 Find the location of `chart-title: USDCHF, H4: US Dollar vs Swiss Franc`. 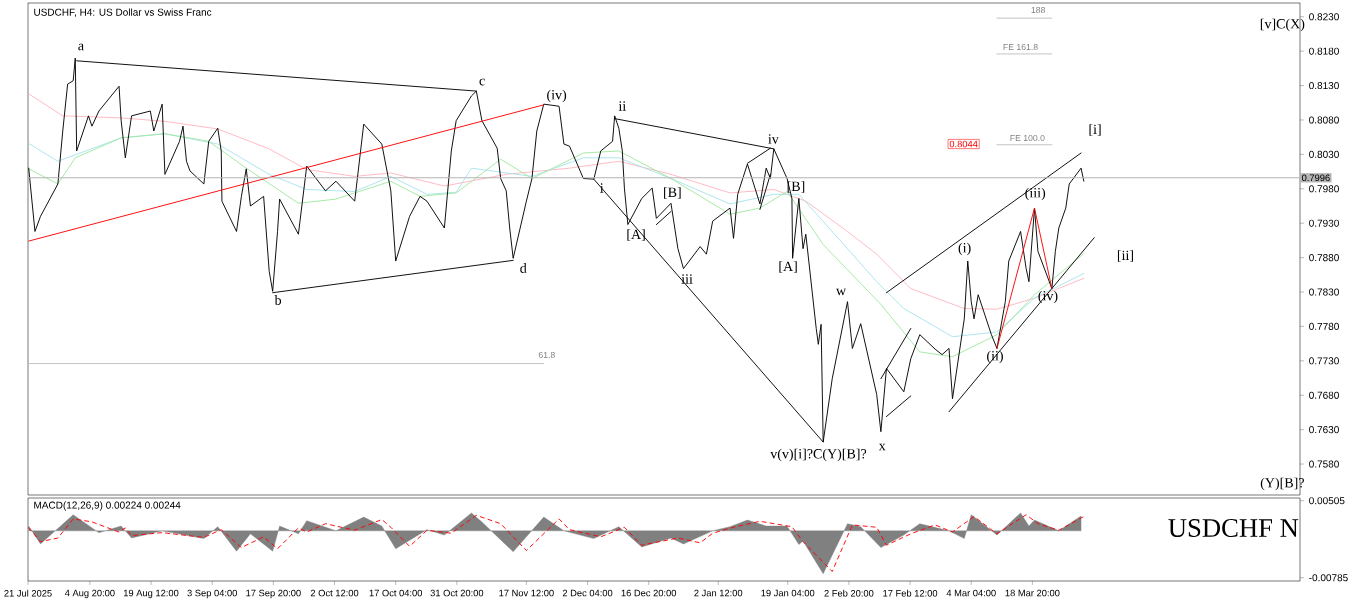

chart-title: USDCHF, H4: US Dollar vs Swiss Franc is located at coordinates (123, 12).